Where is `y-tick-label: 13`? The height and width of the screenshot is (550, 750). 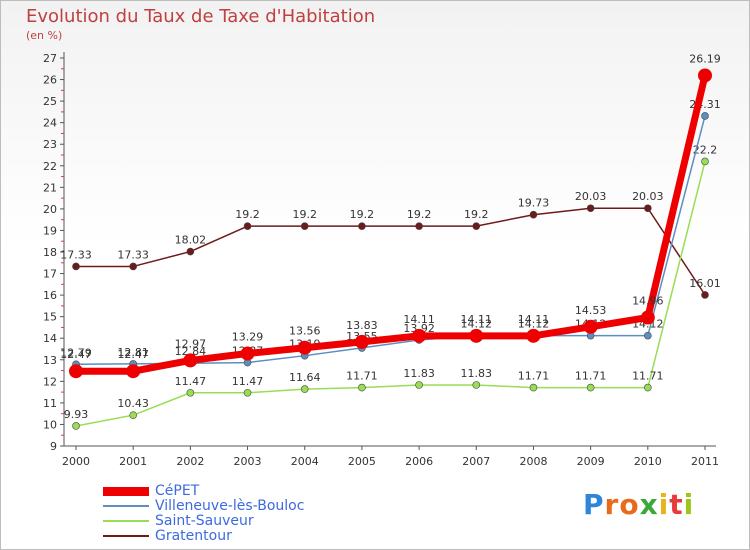
y-tick-label: 13 is located at coordinates (50, 360).